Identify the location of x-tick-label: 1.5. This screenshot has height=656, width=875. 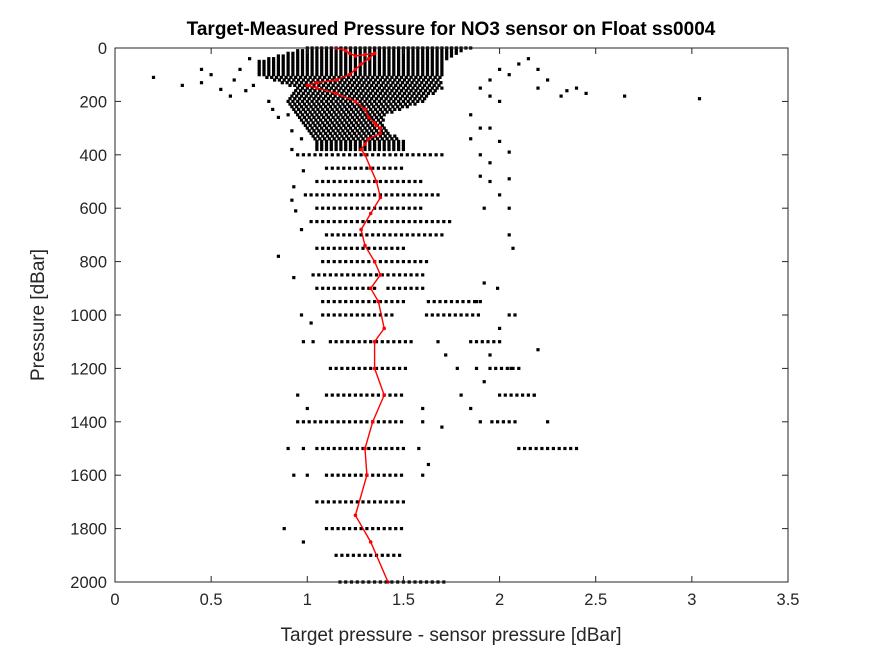
(403, 600).